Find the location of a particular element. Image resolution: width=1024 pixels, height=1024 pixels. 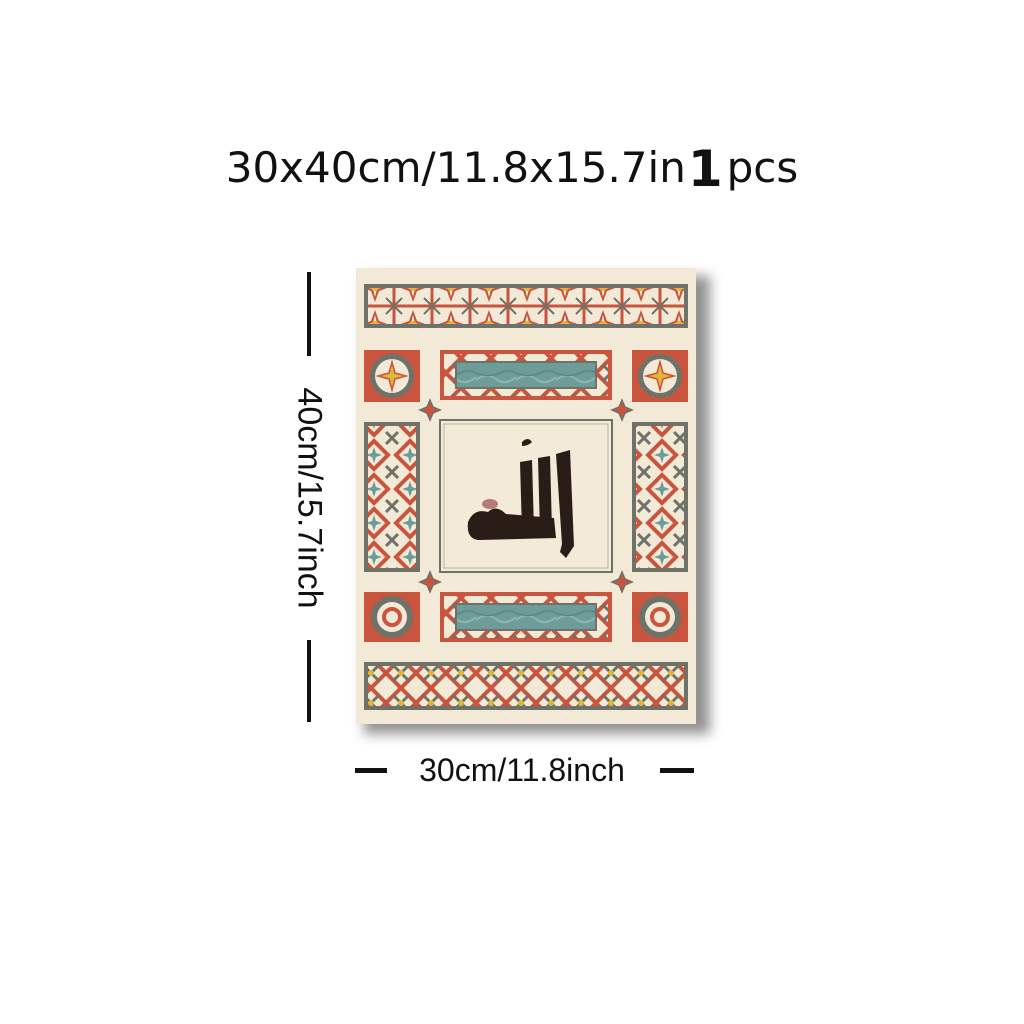

center-calligraphy-panel is located at coordinates (526, 496).